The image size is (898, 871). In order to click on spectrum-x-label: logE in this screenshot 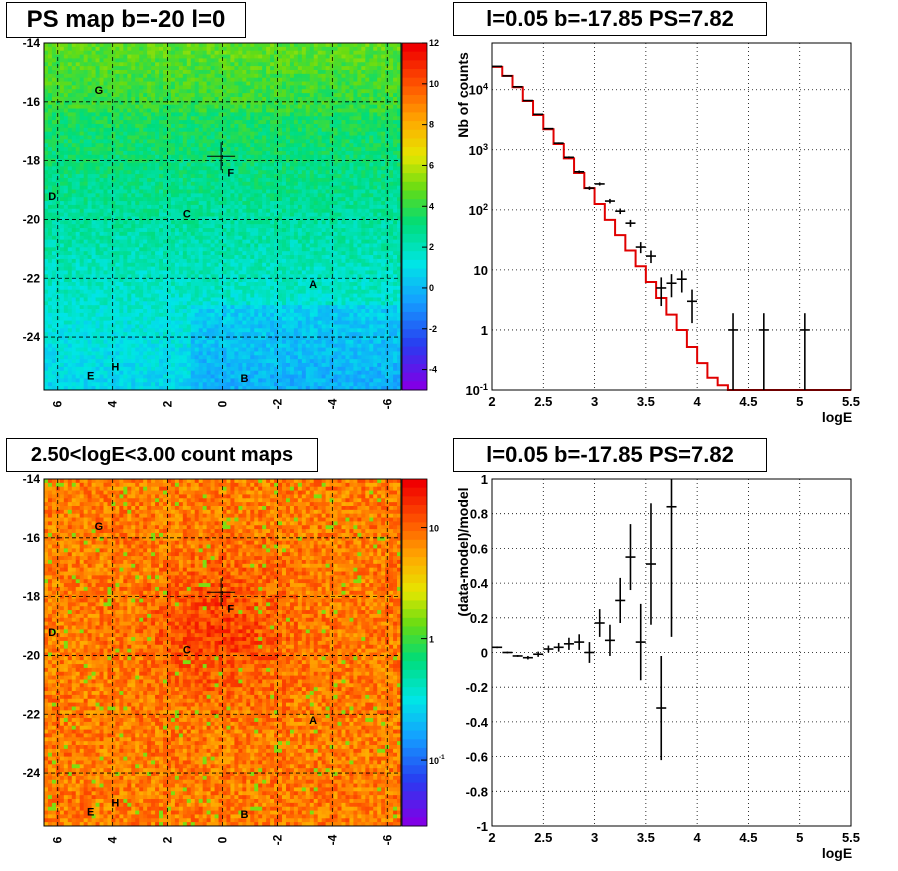, I will do `click(837, 417)`.